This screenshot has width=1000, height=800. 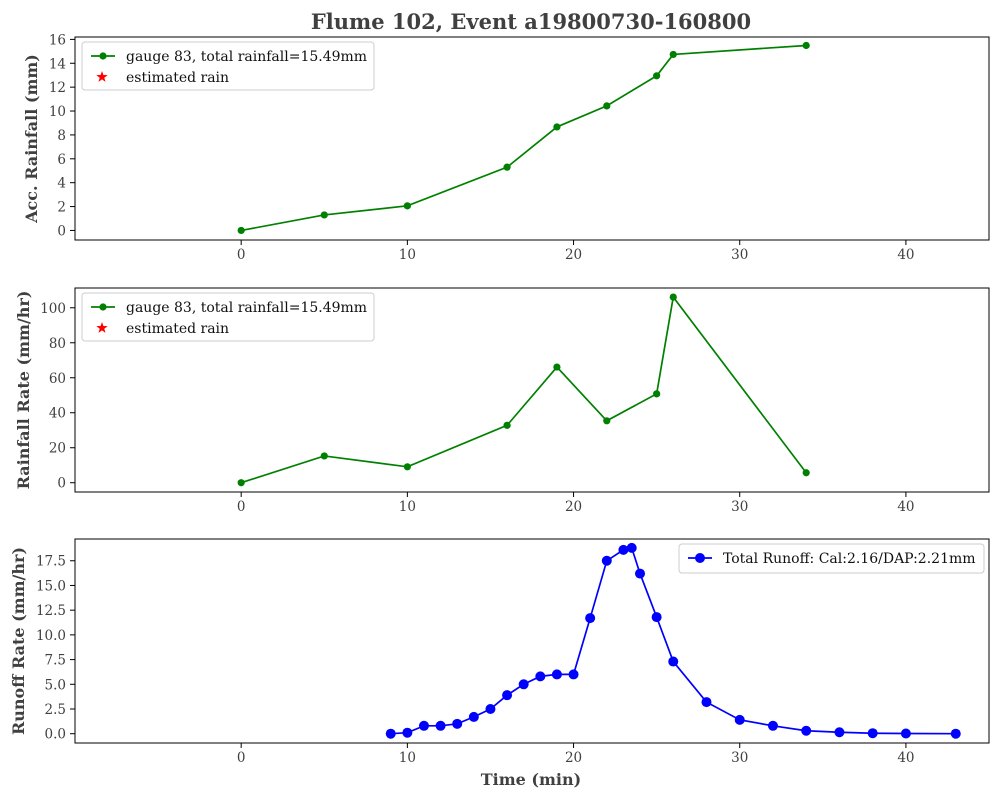 What do you see at coordinates (57, 112) in the screenshot?
I see `y-tick-label: 10` at bounding box center [57, 112].